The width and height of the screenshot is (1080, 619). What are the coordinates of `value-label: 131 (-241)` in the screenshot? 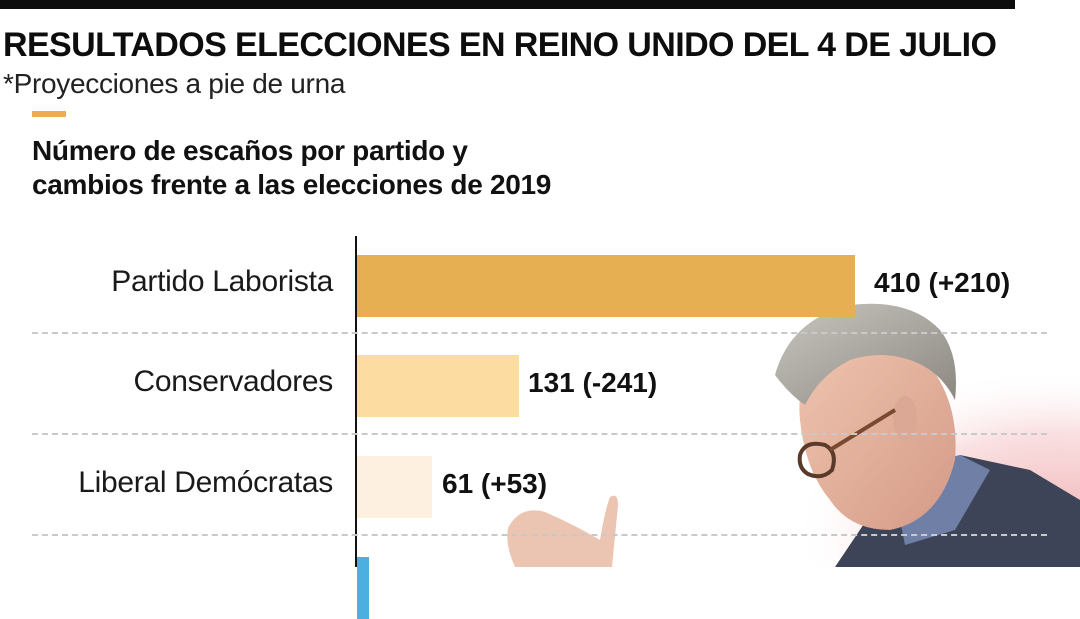 It's located at (593, 382).